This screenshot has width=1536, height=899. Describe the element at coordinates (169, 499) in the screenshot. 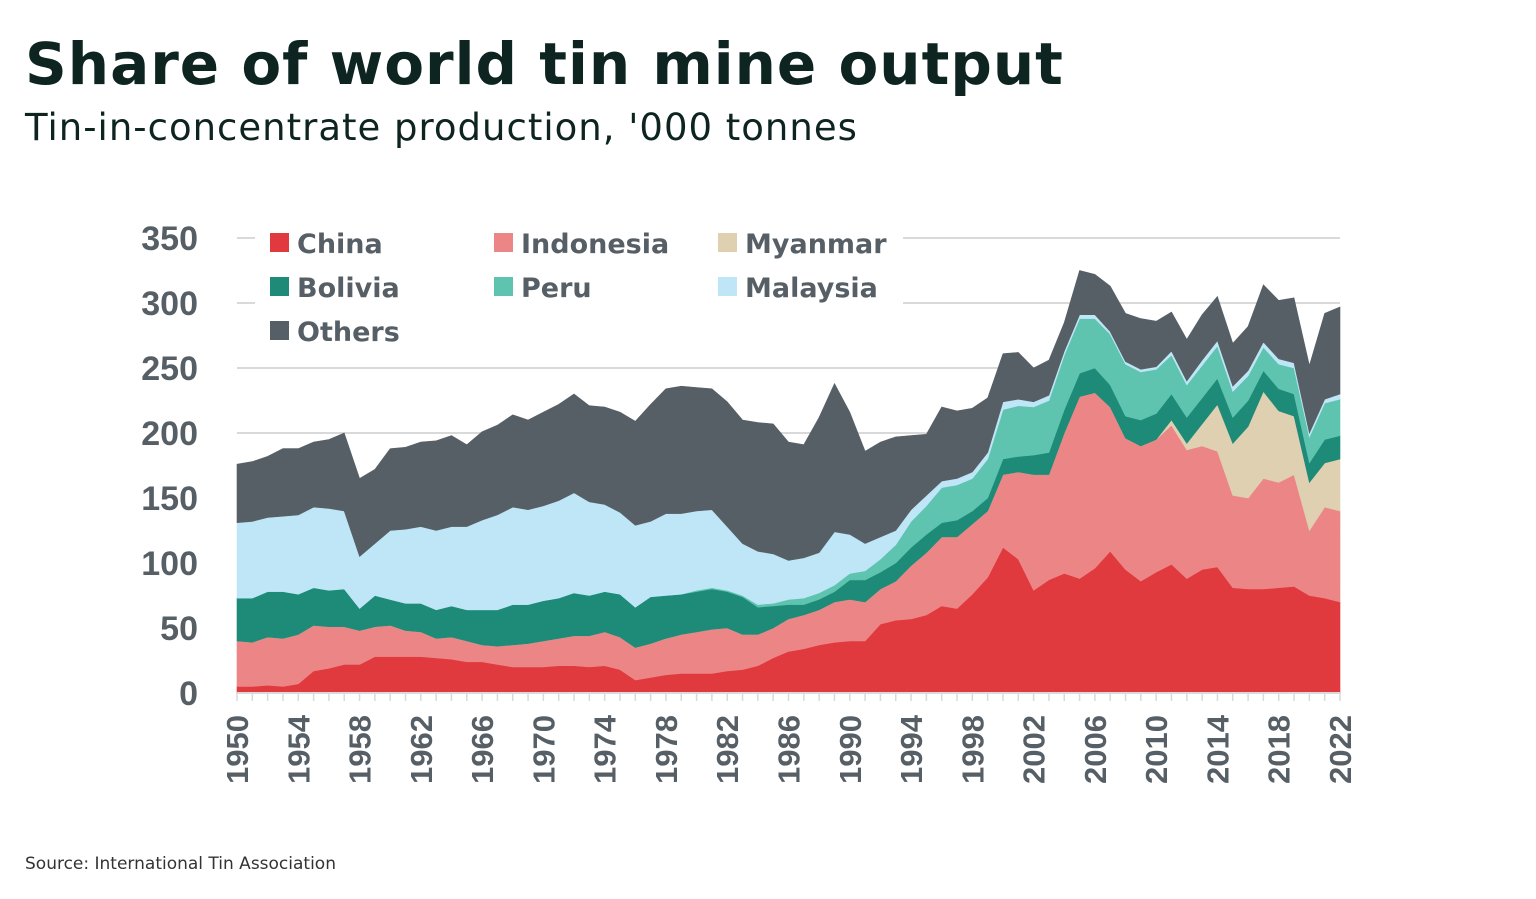

I see `y-tick-label: 150` at that location.